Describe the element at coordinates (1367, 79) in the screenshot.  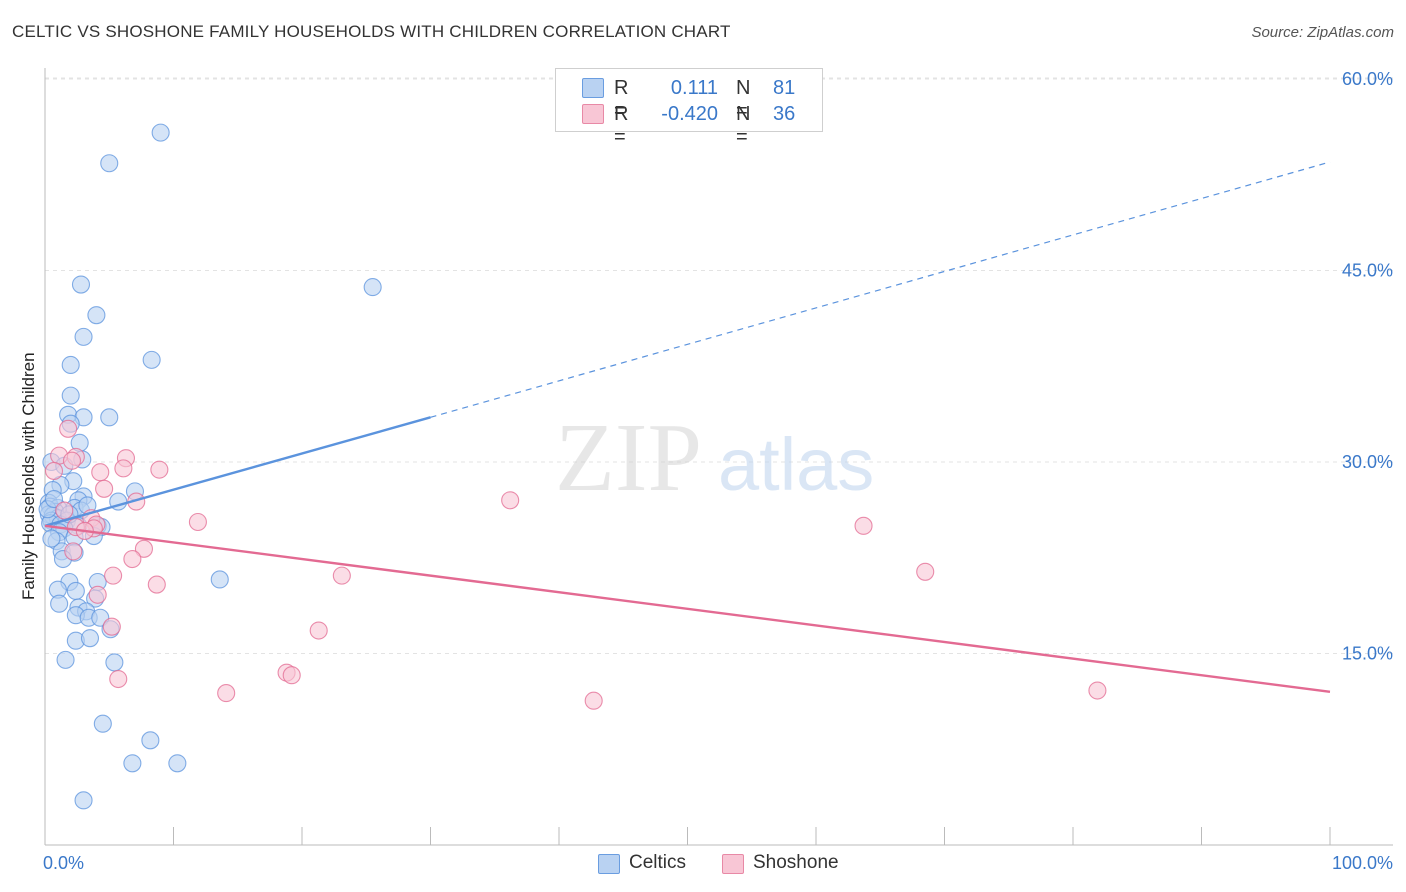
I see `y-tick-label: 60.0%` at that location.